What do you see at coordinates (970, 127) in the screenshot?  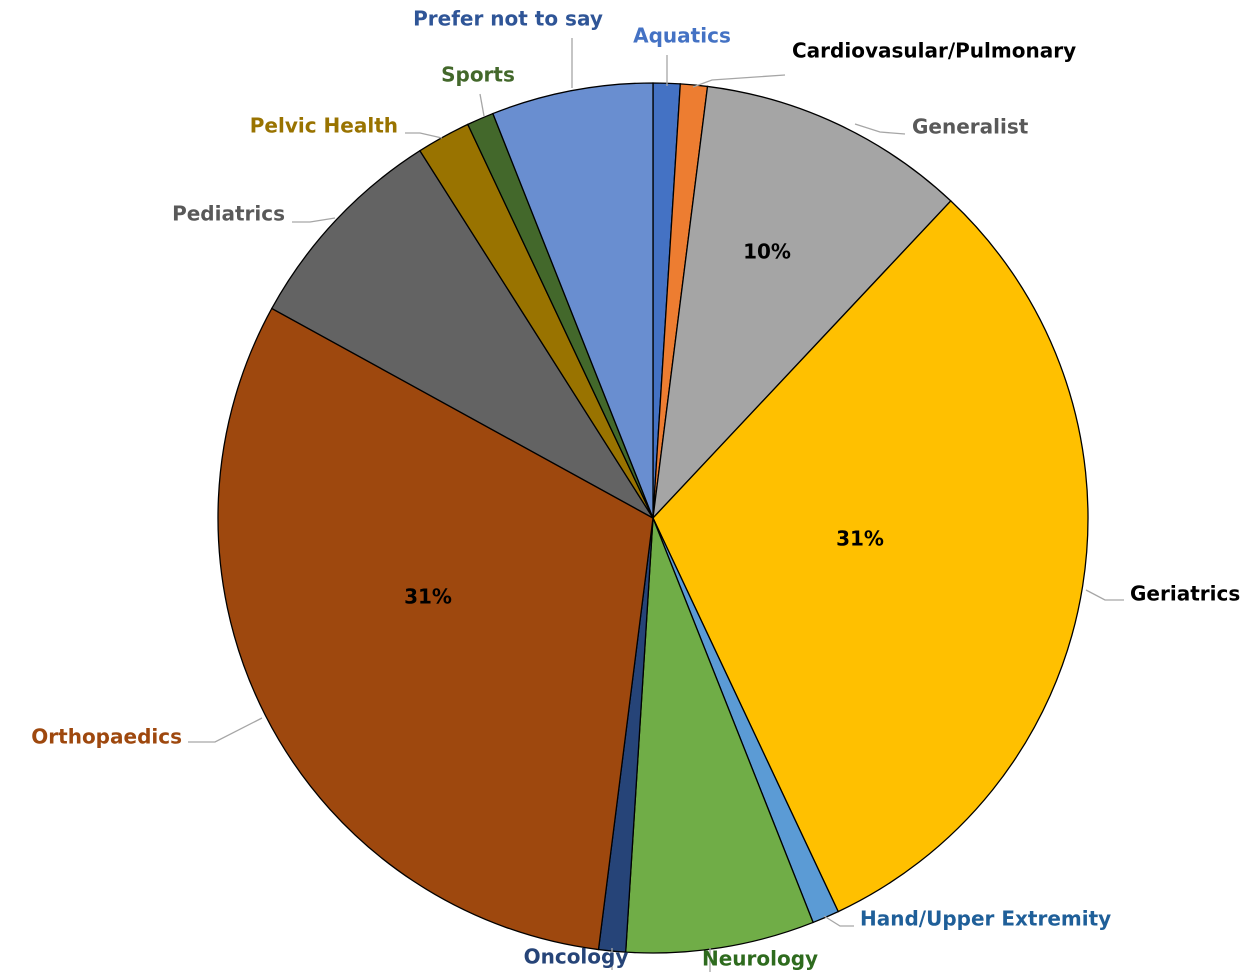 I see `category-label: Generalist` at bounding box center [970, 127].